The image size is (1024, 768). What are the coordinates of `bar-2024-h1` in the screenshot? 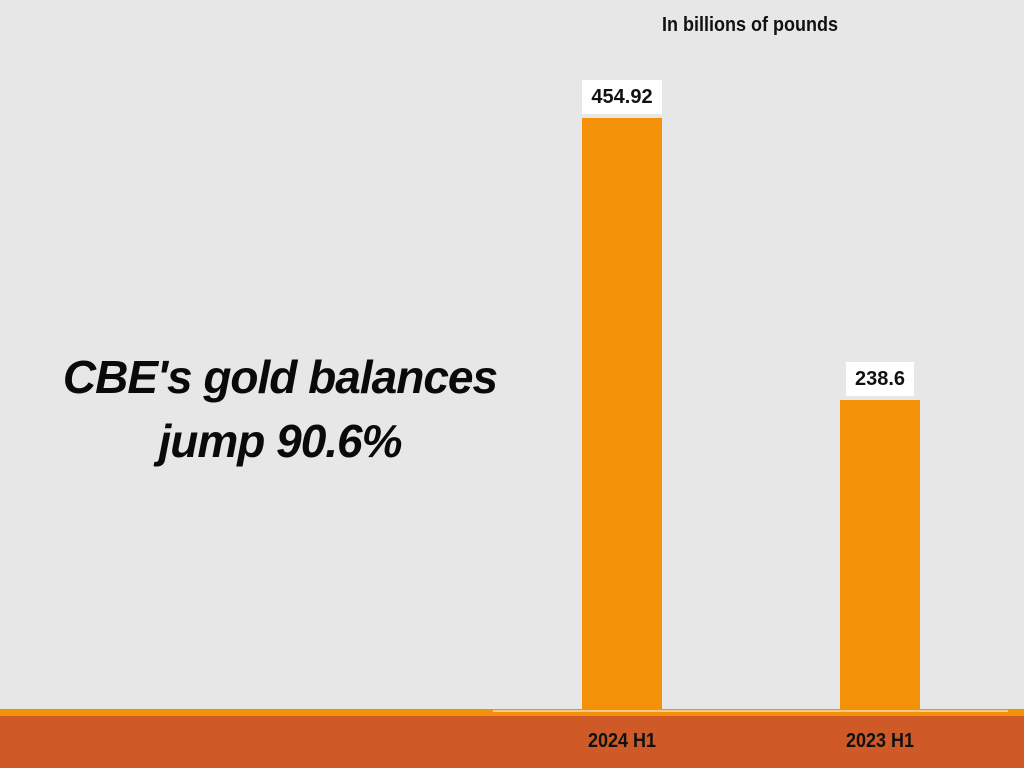 It's located at (622, 414).